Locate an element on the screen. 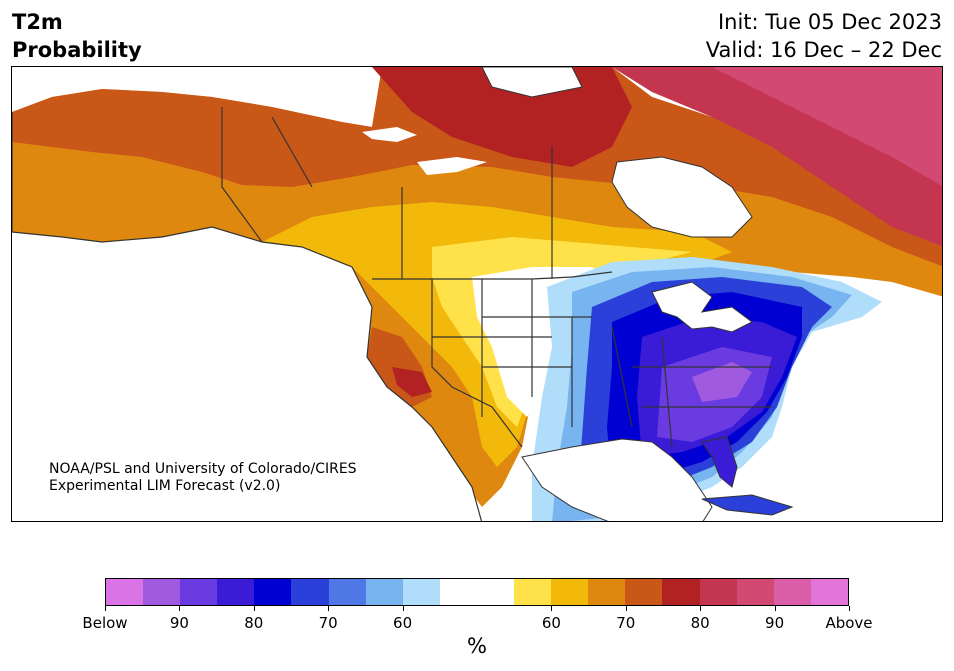 The height and width of the screenshot is (671, 954). init-date: Init: Tue 05 Dec 2023 is located at coordinates (829, 22).